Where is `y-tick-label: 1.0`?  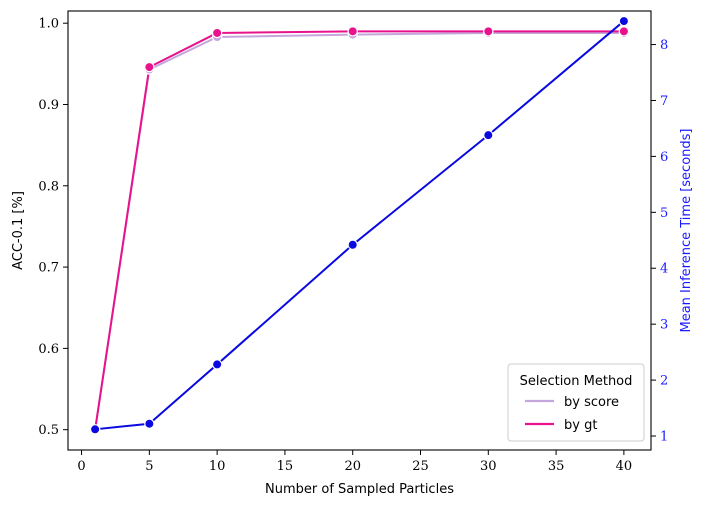 y-tick-label: 1.0 is located at coordinates (48, 24).